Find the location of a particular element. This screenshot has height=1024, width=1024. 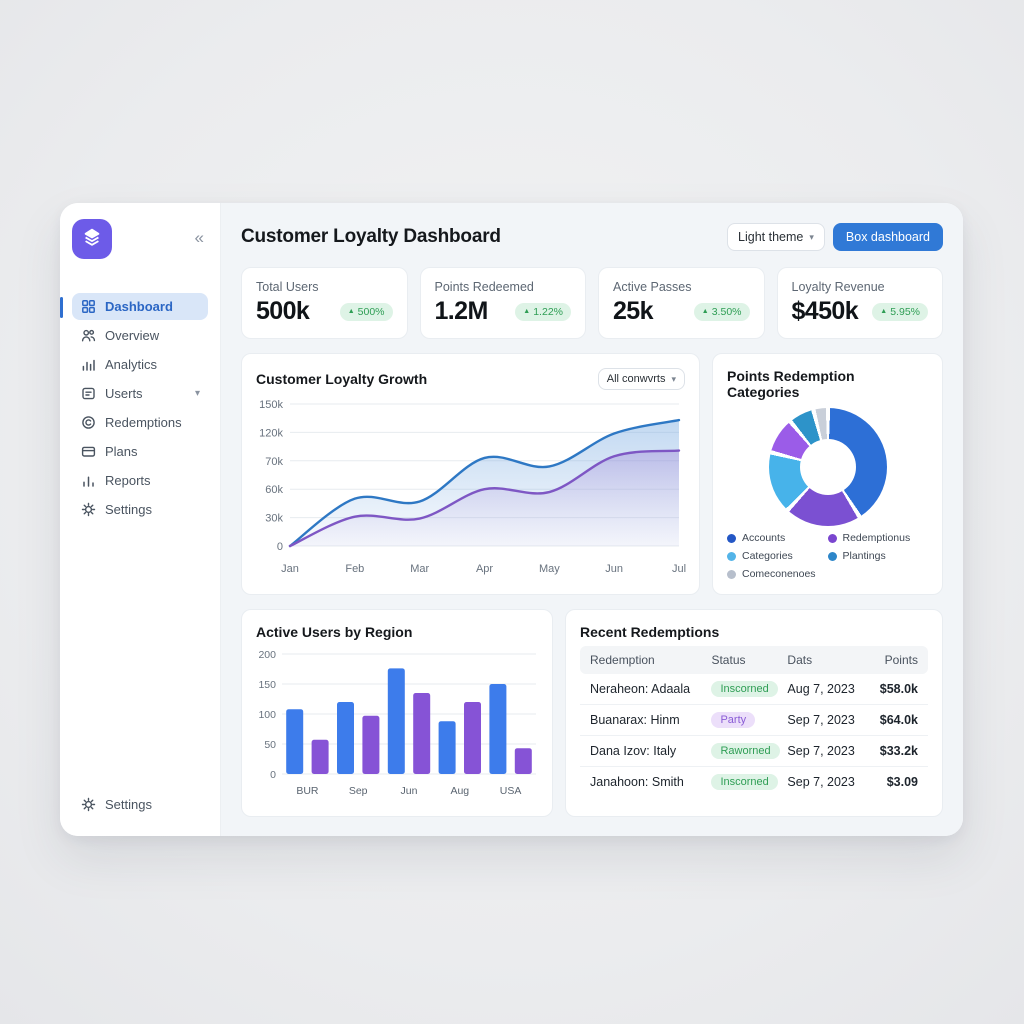

sidebar-footer-settings: Settings is located at coordinates (140, 804).